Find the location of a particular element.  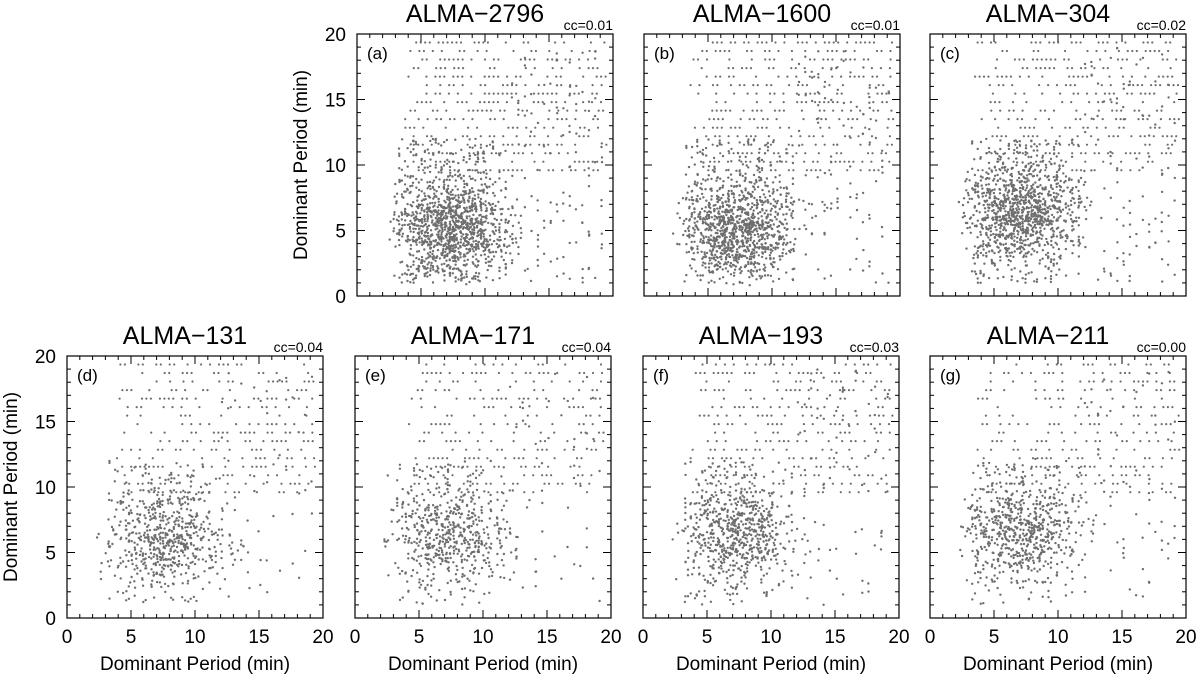

panel-b: (b)ALMA−1600 cc=0.01 is located at coordinates (772, 148).